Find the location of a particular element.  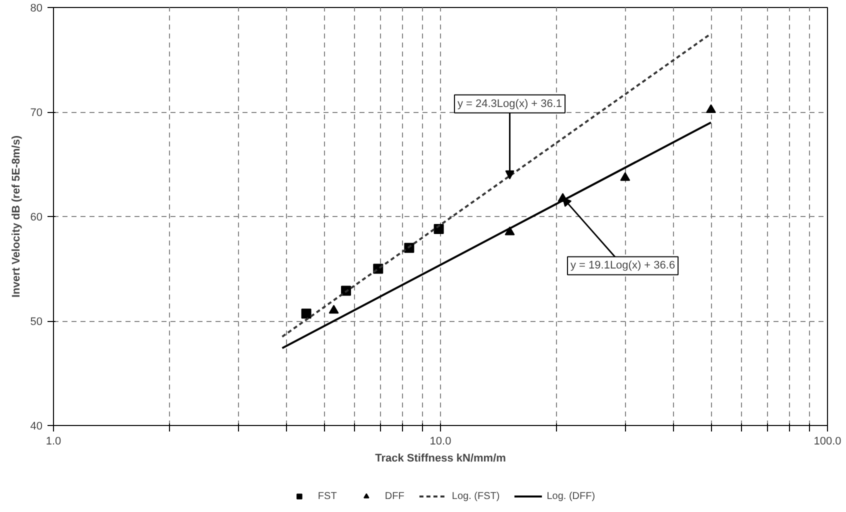

legend-label: Log. (DFF) is located at coordinates (571, 496).